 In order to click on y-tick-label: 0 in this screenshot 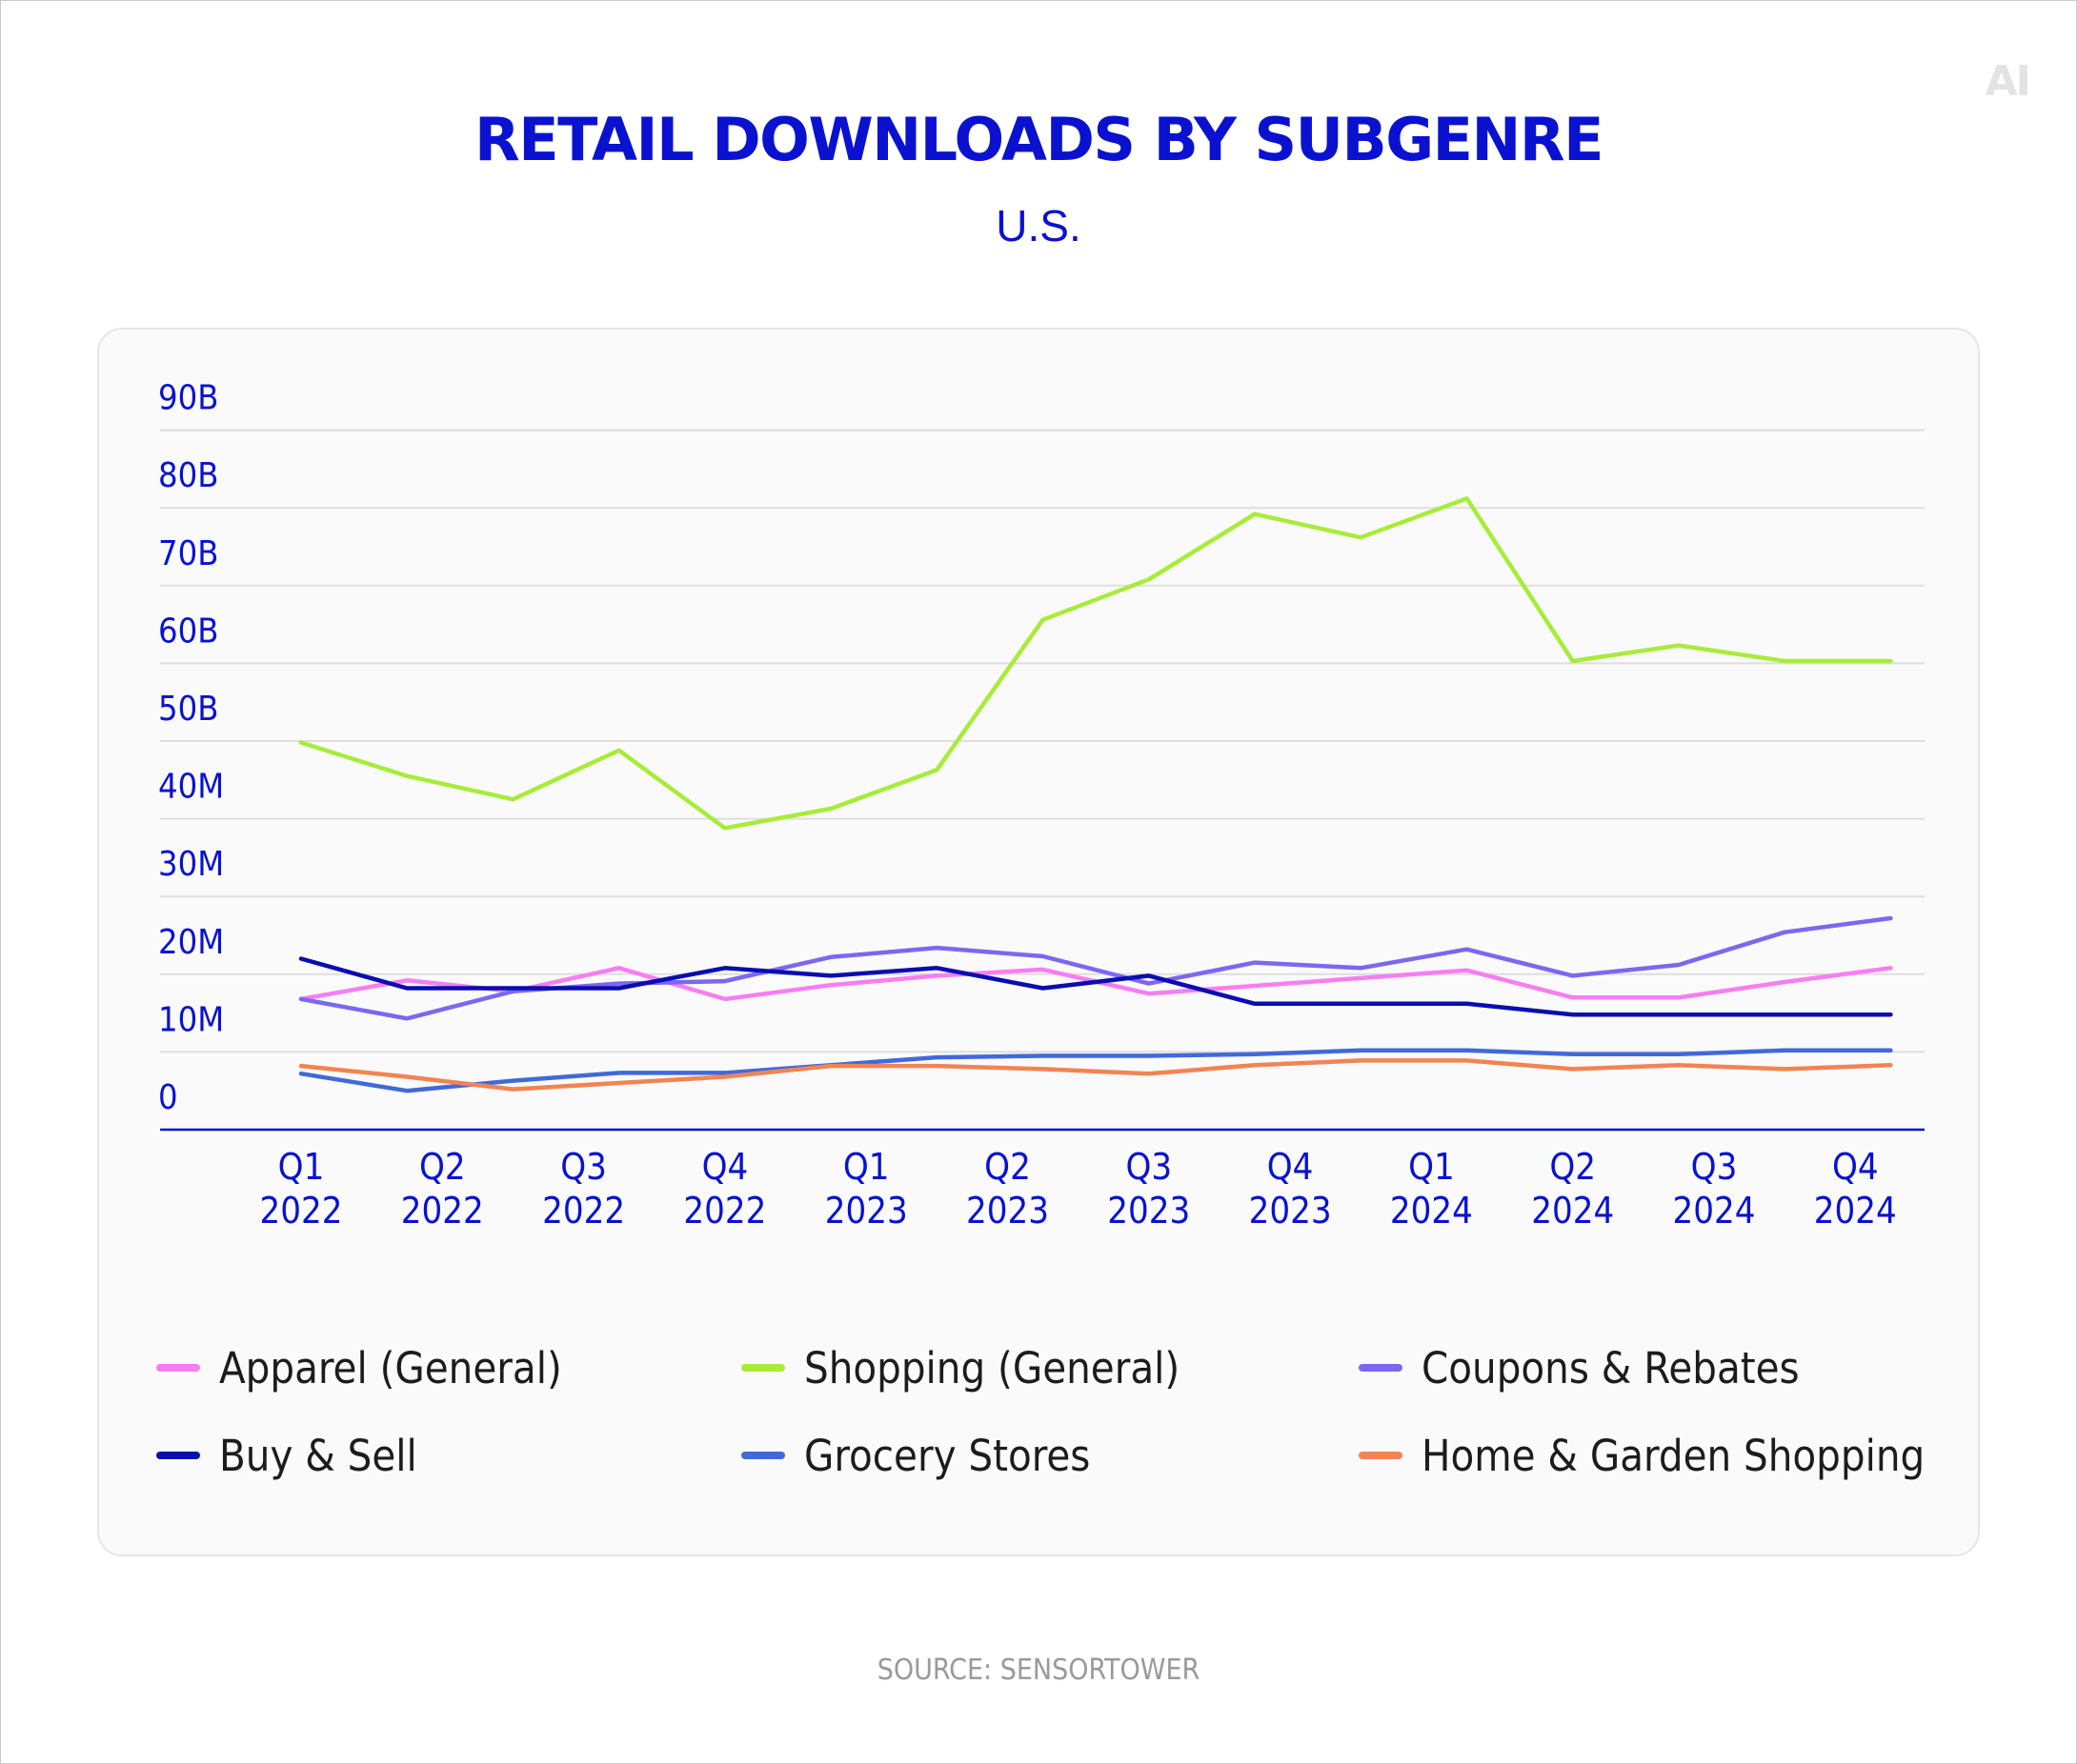, I will do `click(168, 1098)`.